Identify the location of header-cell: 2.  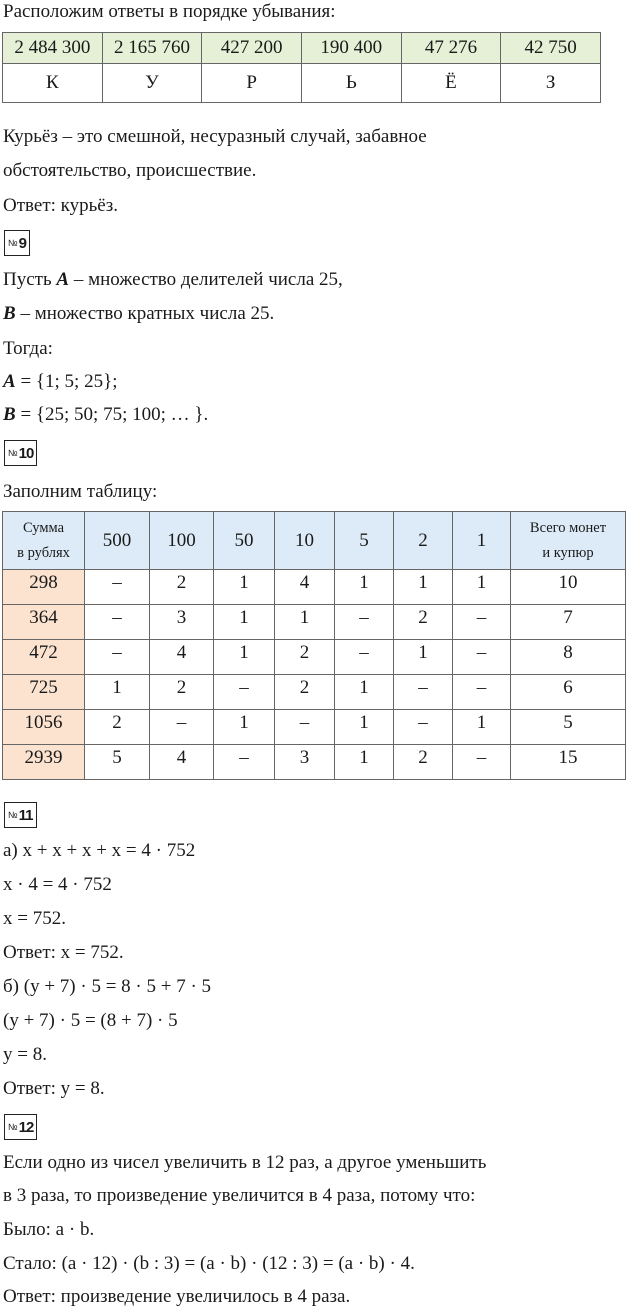
(423, 540).